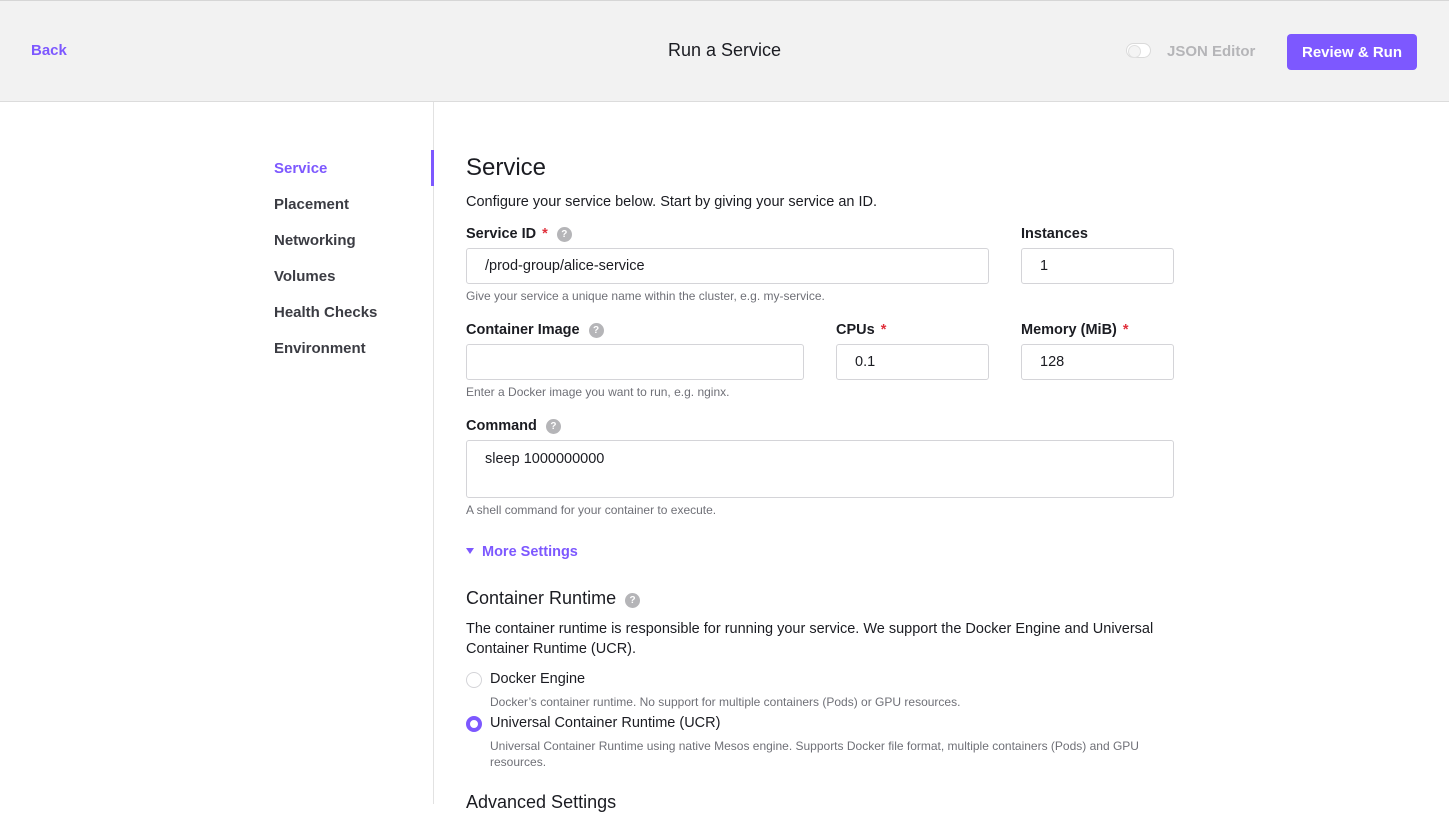 The width and height of the screenshot is (1449, 813). What do you see at coordinates (312, 204) in the screenshot?
I see `sidebar-item-placement: Placement` at bounding box center [312, 204].